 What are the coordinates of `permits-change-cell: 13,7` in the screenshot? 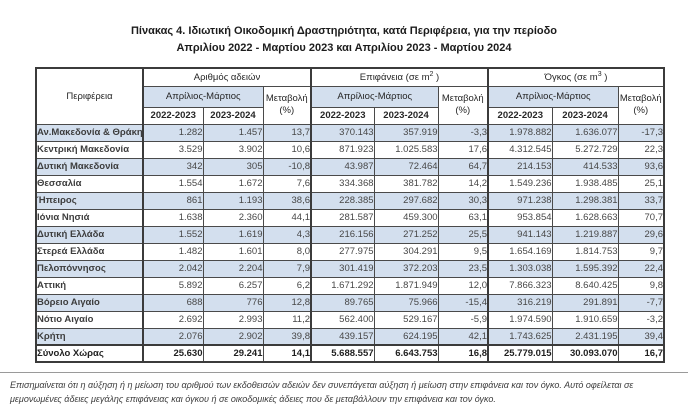 It's located at (287, 132).